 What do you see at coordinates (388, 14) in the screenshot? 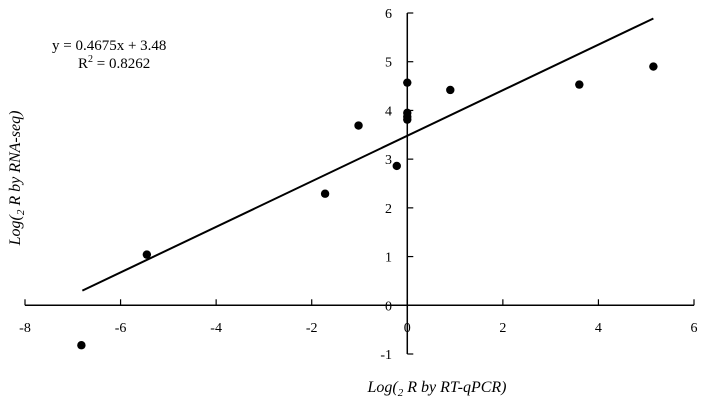
I see `y-tick-label: 6` at bounding box center [388, 14].